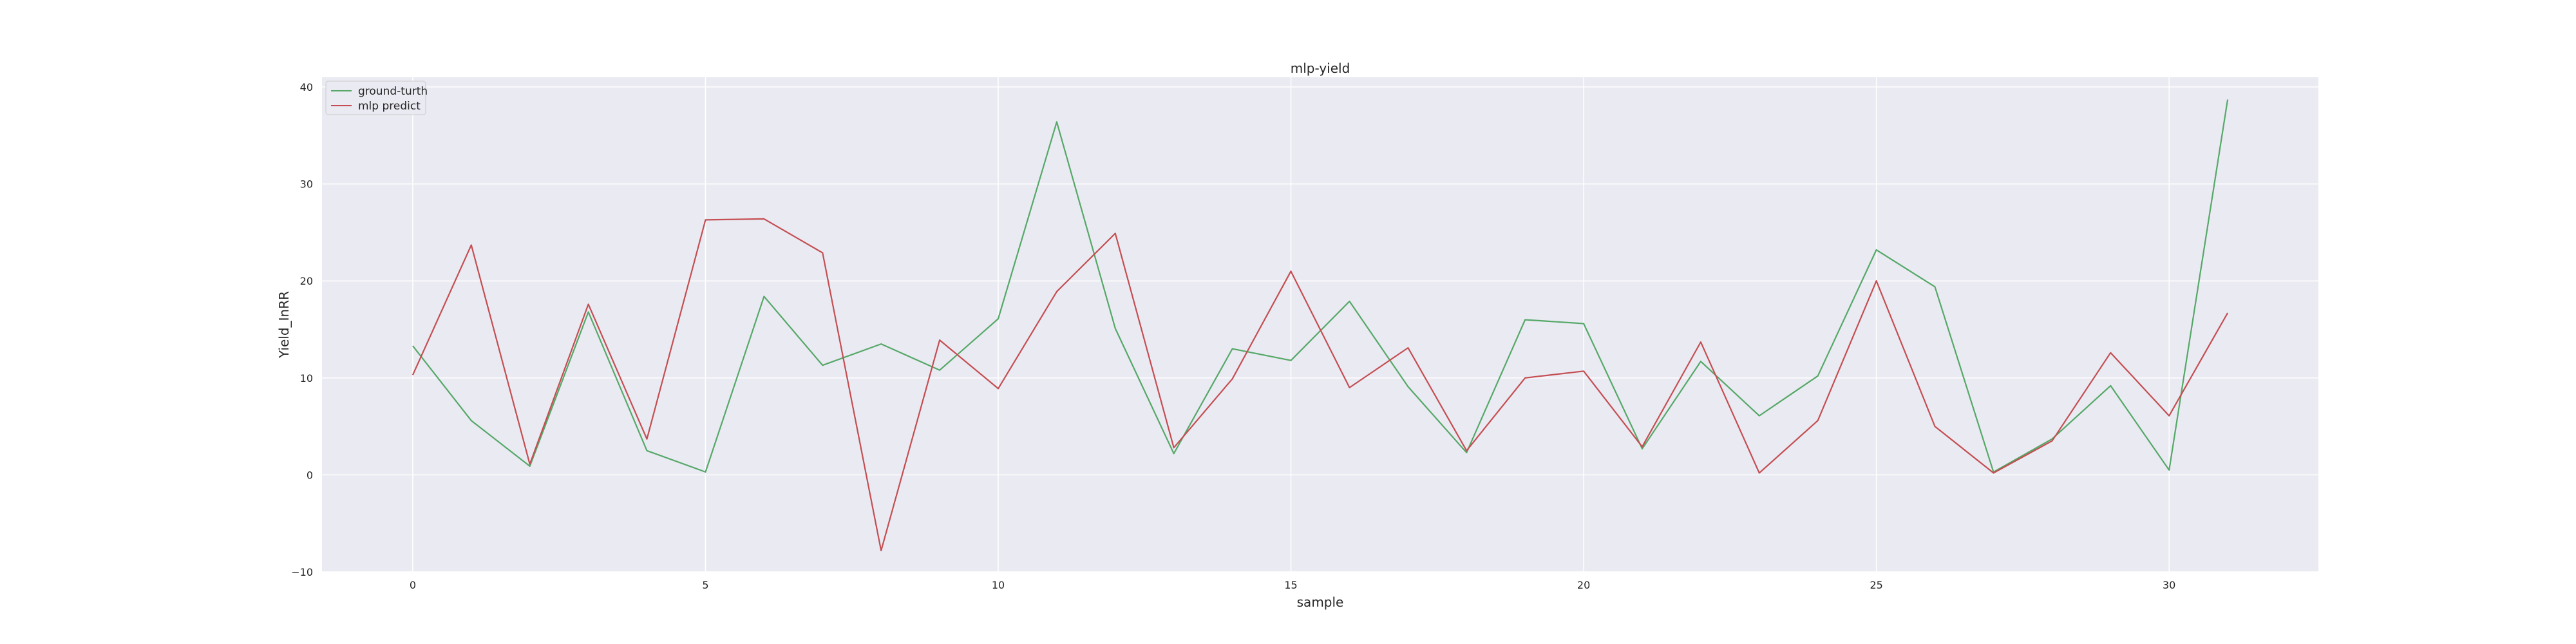 The width and height of the screenshot is (2576, 644). I want to click on x-tick-label: 0, so click(413, 585).